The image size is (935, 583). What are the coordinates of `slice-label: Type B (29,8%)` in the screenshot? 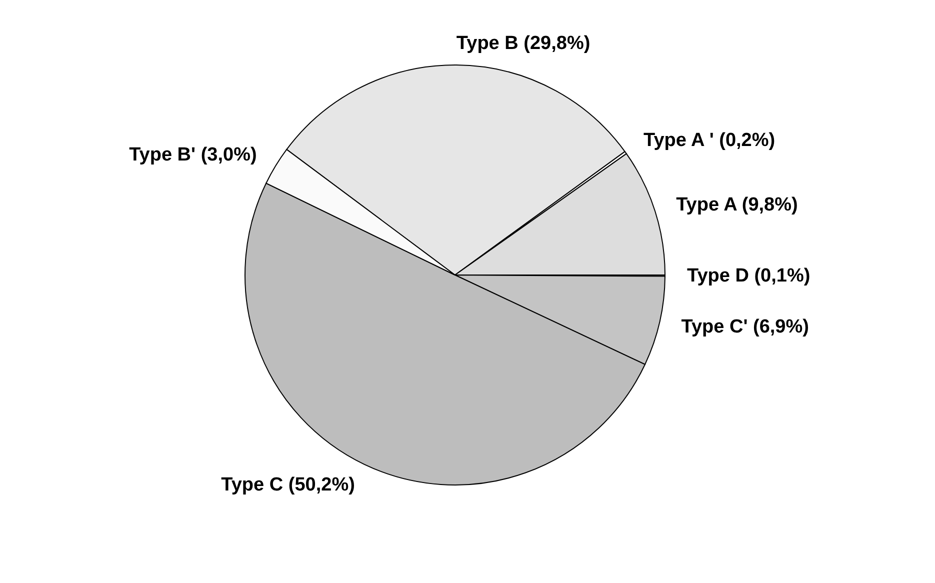 It's located at (523, 43).